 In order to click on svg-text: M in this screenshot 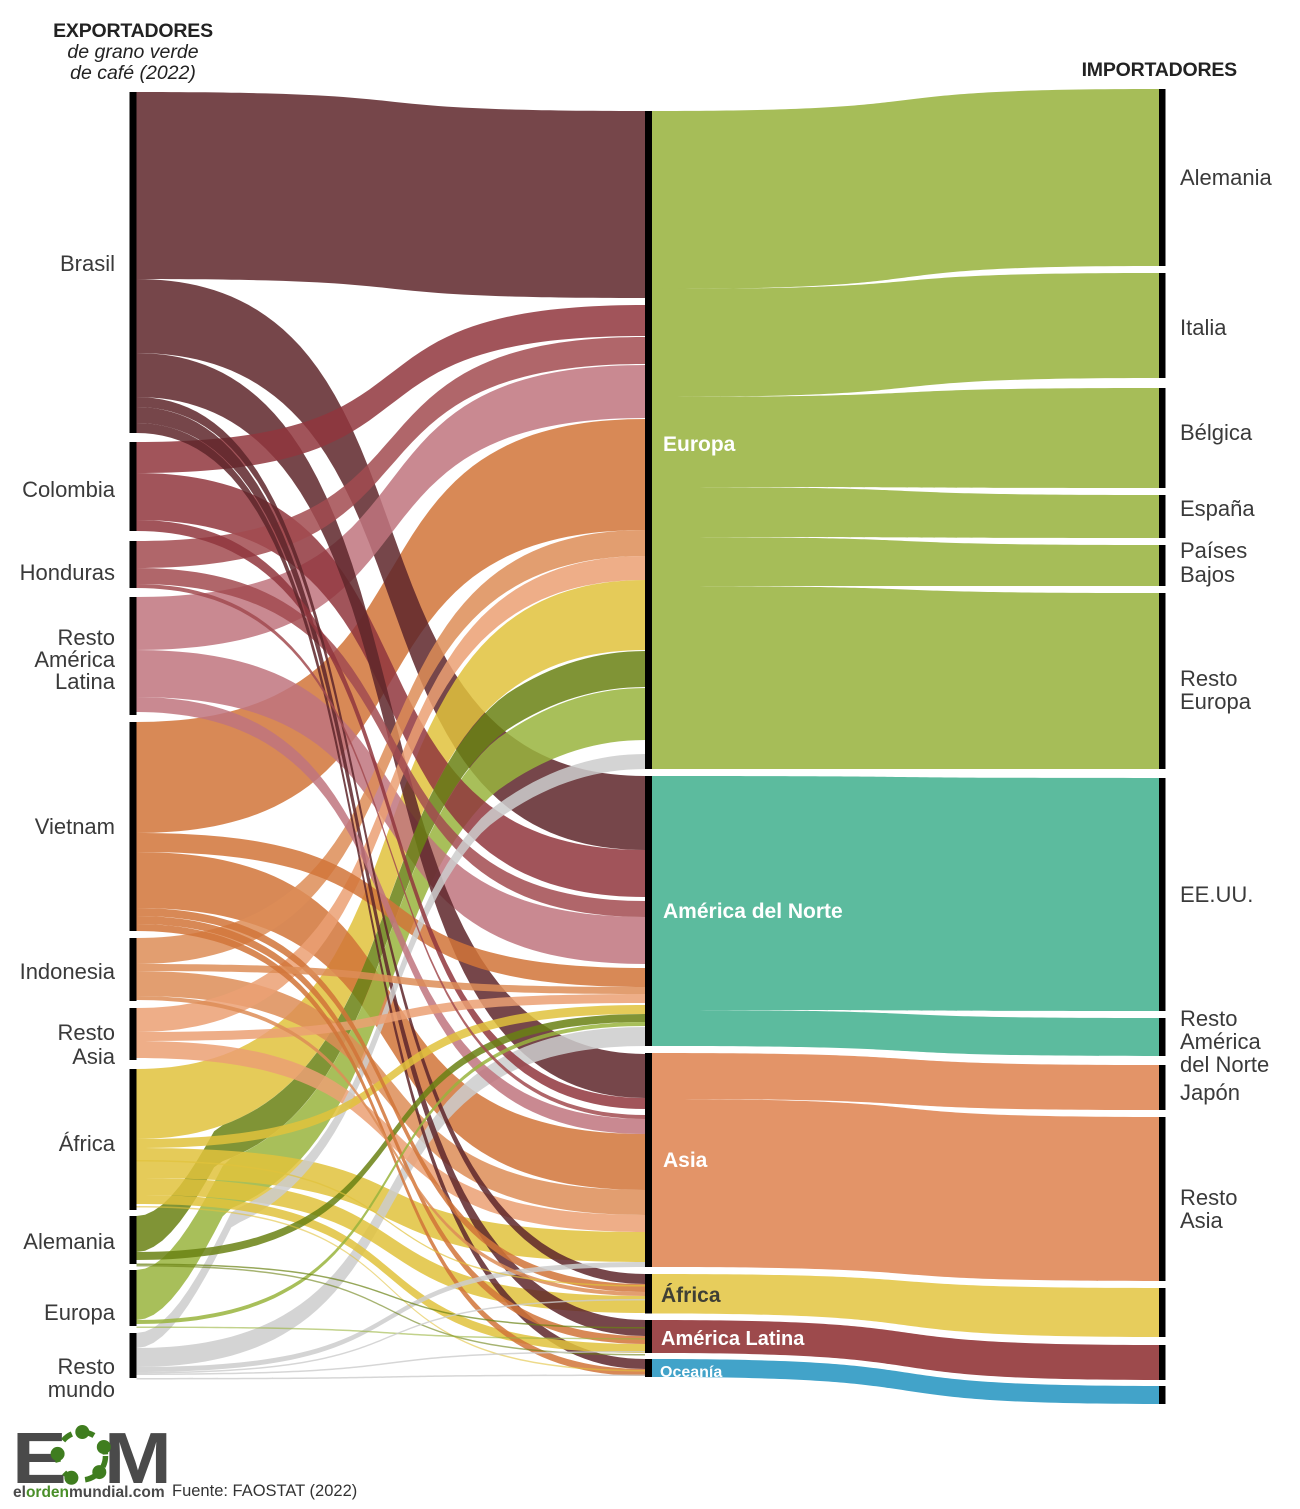, I will do `click(138, 1458)`.